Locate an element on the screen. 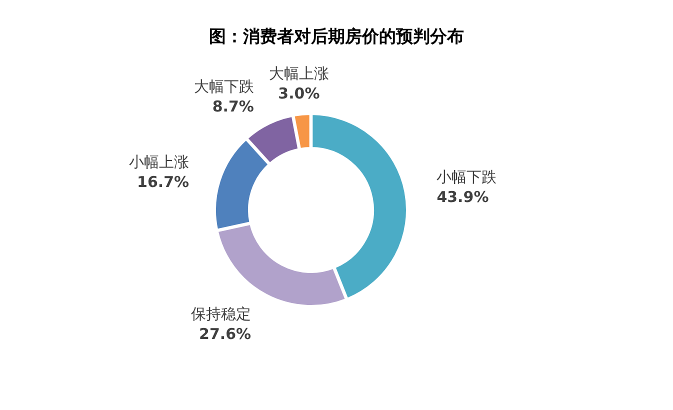 This screenshot has height=410, width=673. data-label: 27.6% is located at coordinates (225, 334).